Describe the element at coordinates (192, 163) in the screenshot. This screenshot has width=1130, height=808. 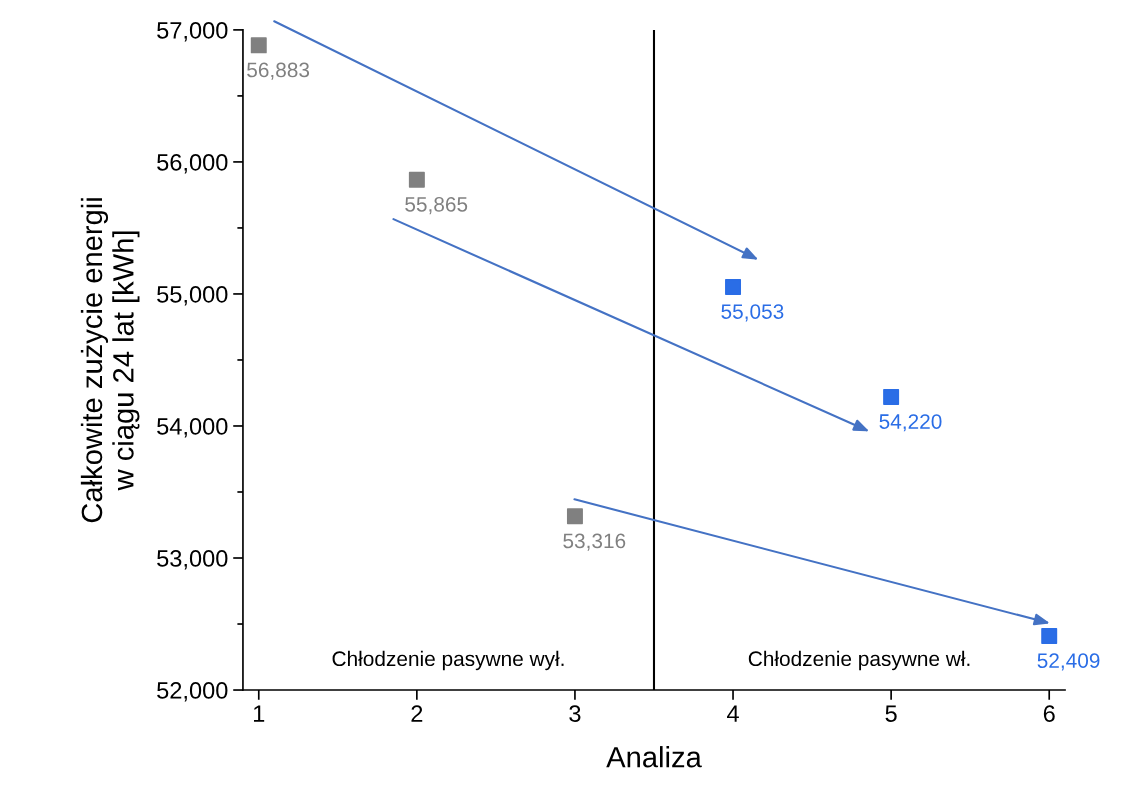
I see `y-tick-label: 56,000` at that location.